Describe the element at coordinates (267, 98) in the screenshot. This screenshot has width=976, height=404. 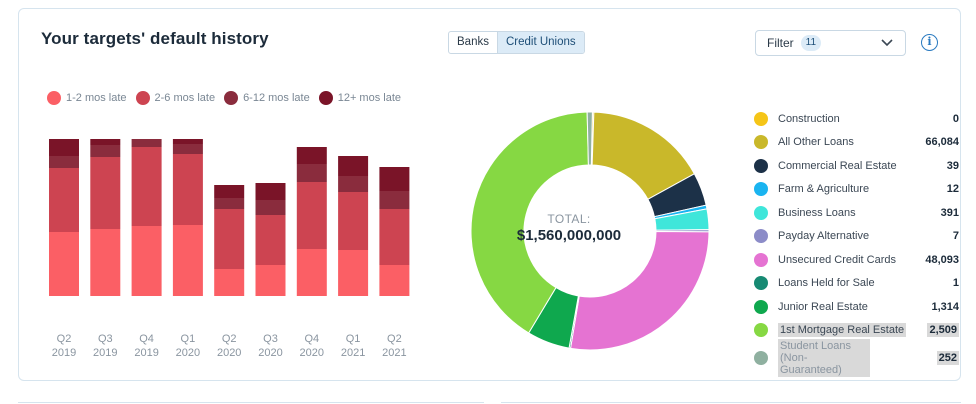
I see `legend-item: 6-12 mos late` at that location.